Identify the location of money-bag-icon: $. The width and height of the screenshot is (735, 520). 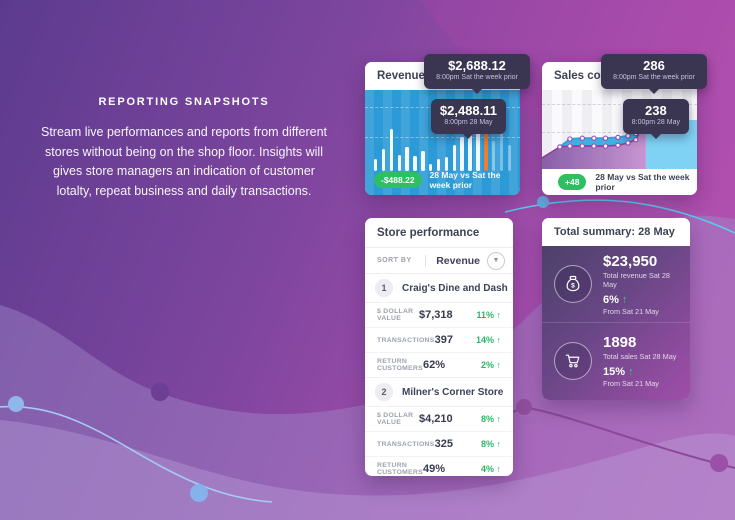
(573, 284).